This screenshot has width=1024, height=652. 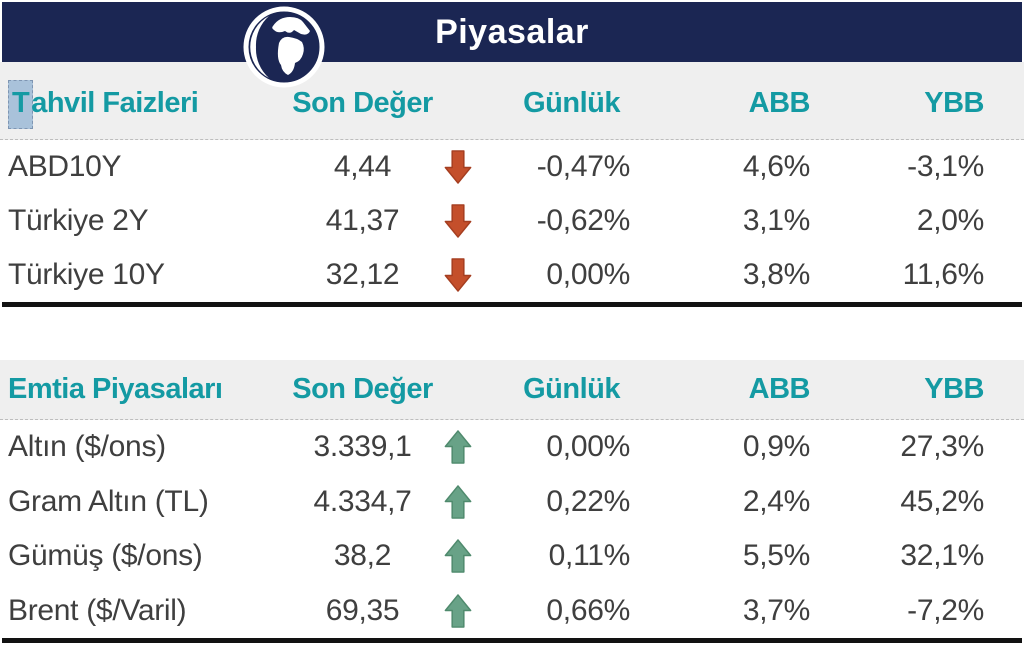 What do you see at coordinates (362, 610) in the screenshot?
I see `row-last-value: 69,35` at bounding box center [362, 610].